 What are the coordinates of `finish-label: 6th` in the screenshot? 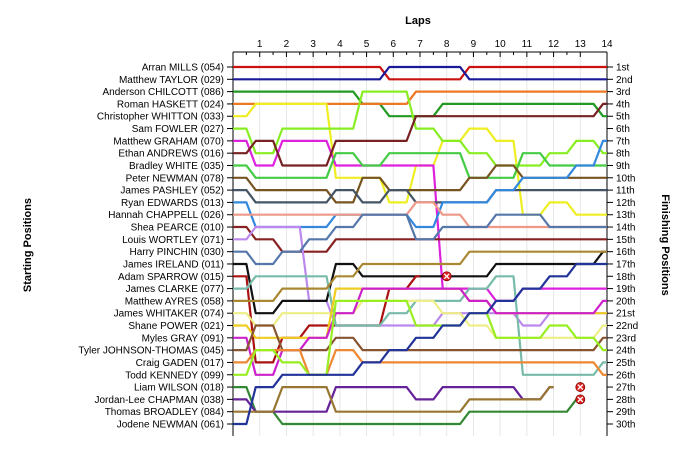 It's located at (623, 129).